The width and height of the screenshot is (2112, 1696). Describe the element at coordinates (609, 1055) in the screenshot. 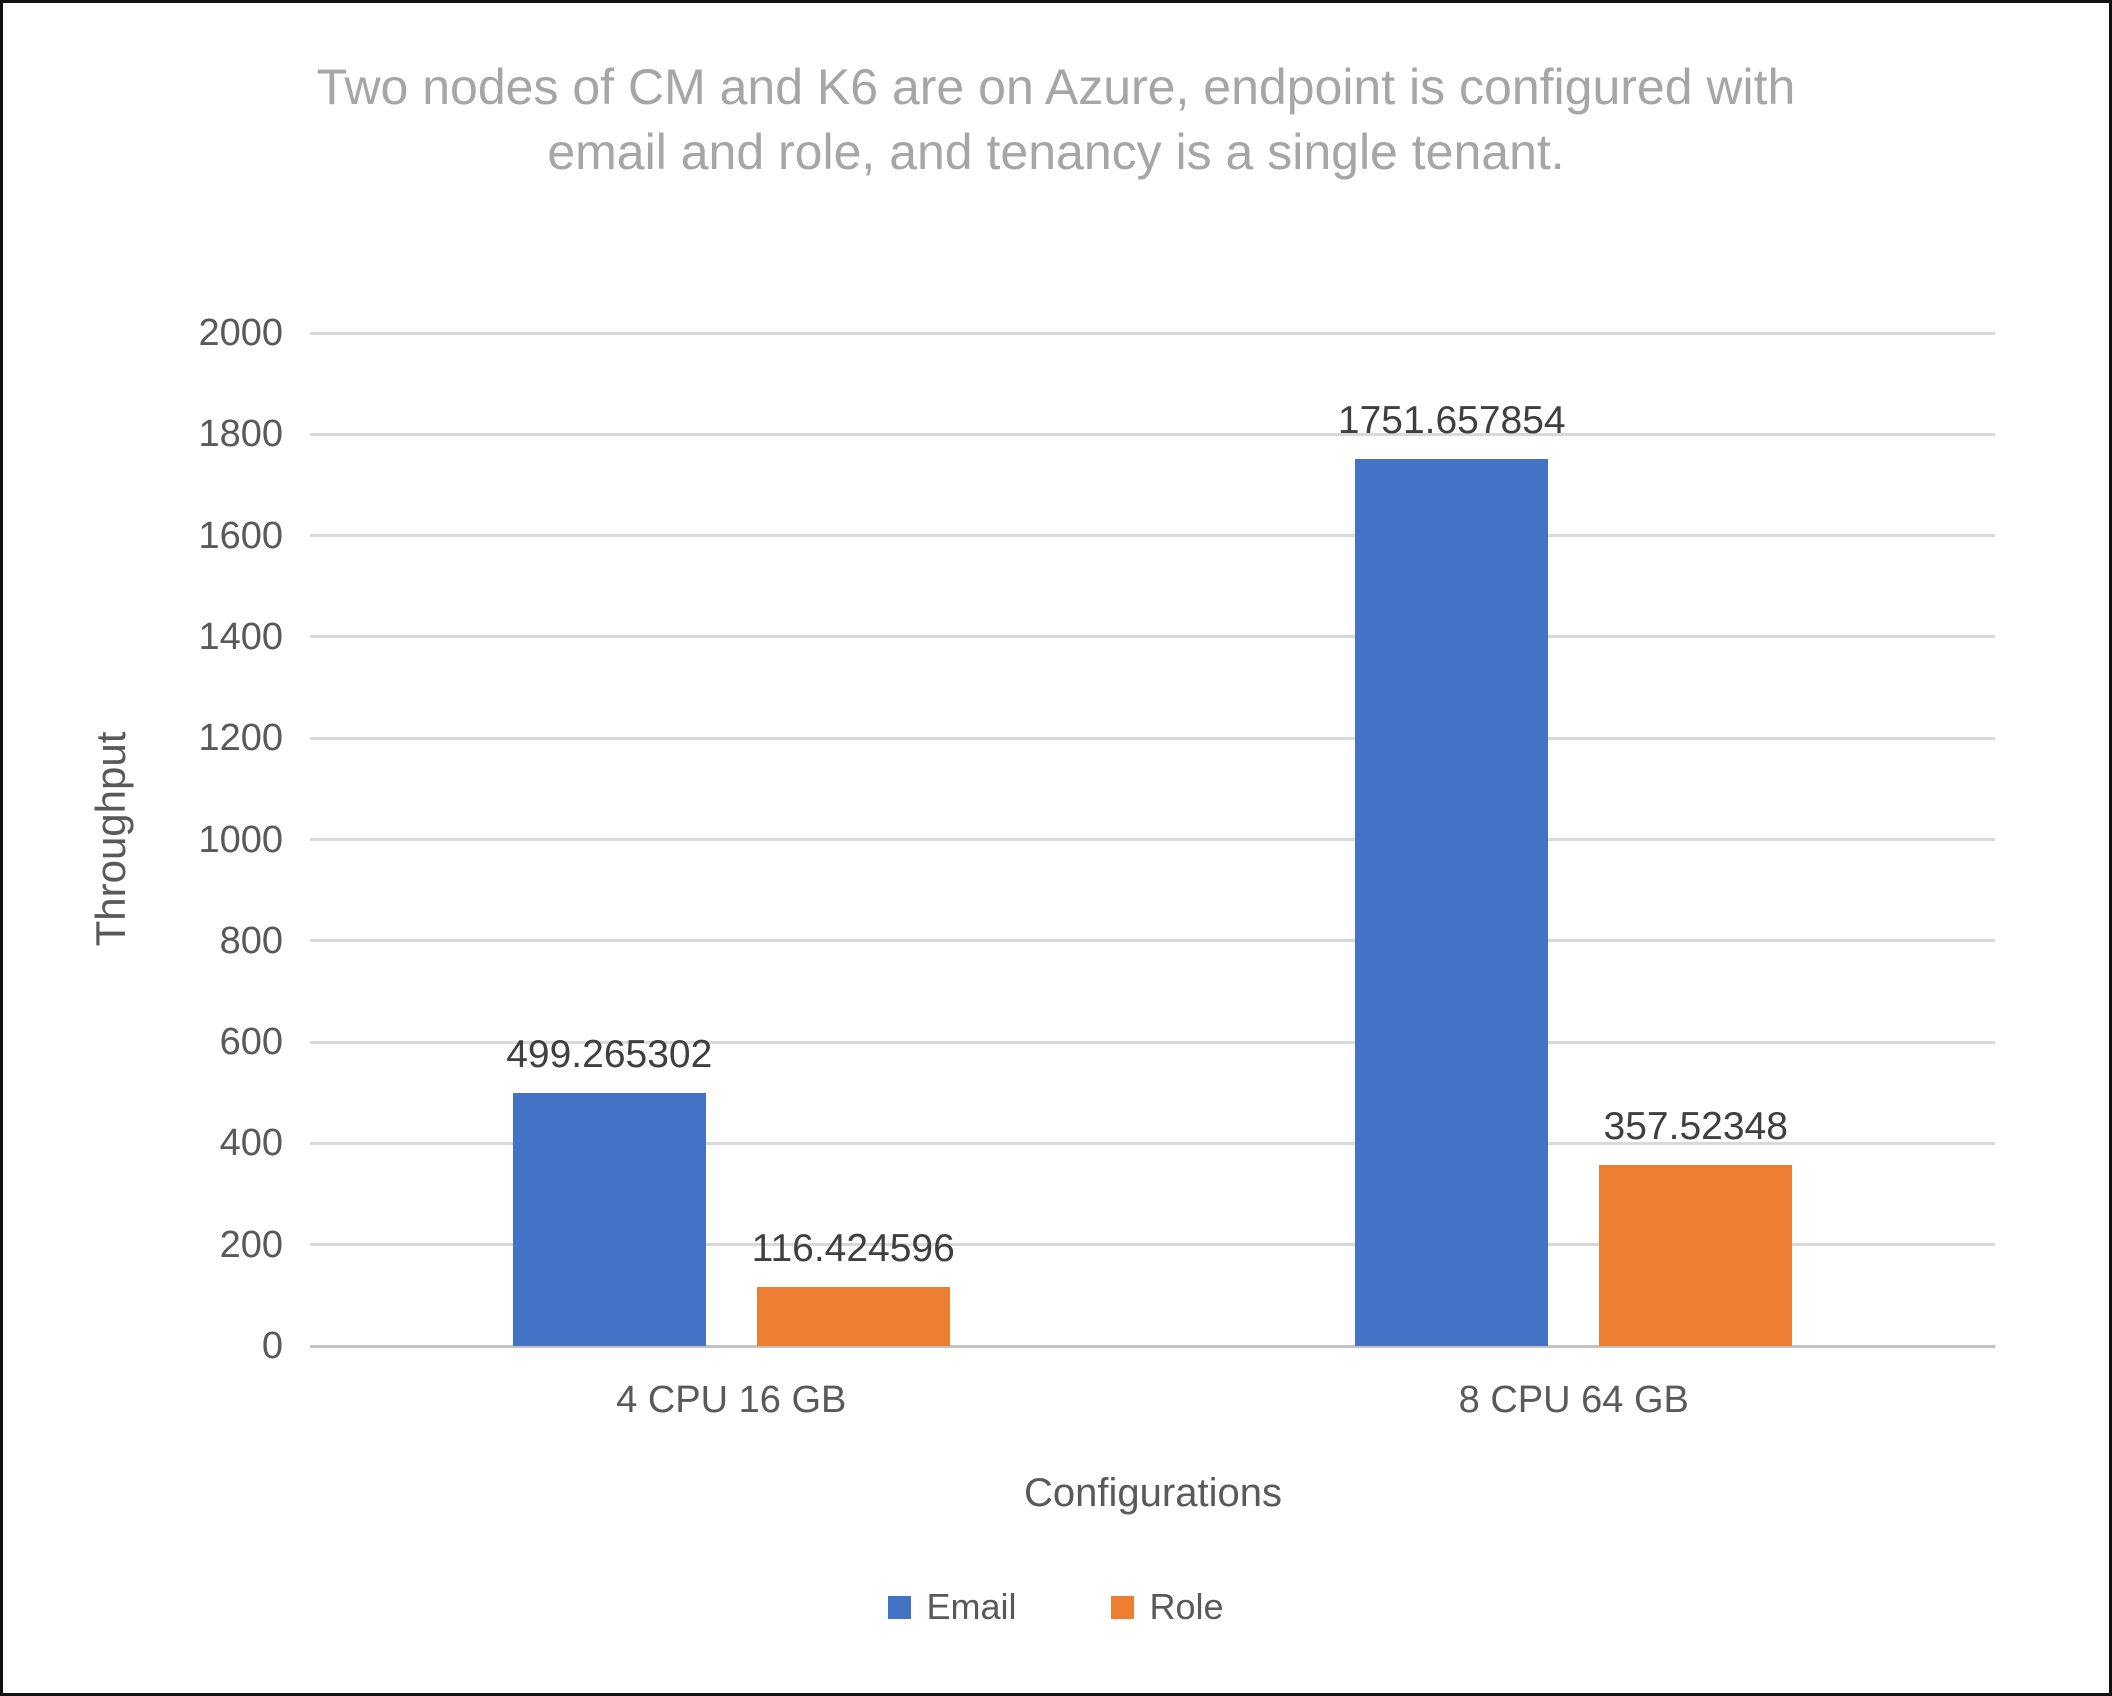

I see `data-label-email-4-cpu-16-gb: 499.265302` at that location.